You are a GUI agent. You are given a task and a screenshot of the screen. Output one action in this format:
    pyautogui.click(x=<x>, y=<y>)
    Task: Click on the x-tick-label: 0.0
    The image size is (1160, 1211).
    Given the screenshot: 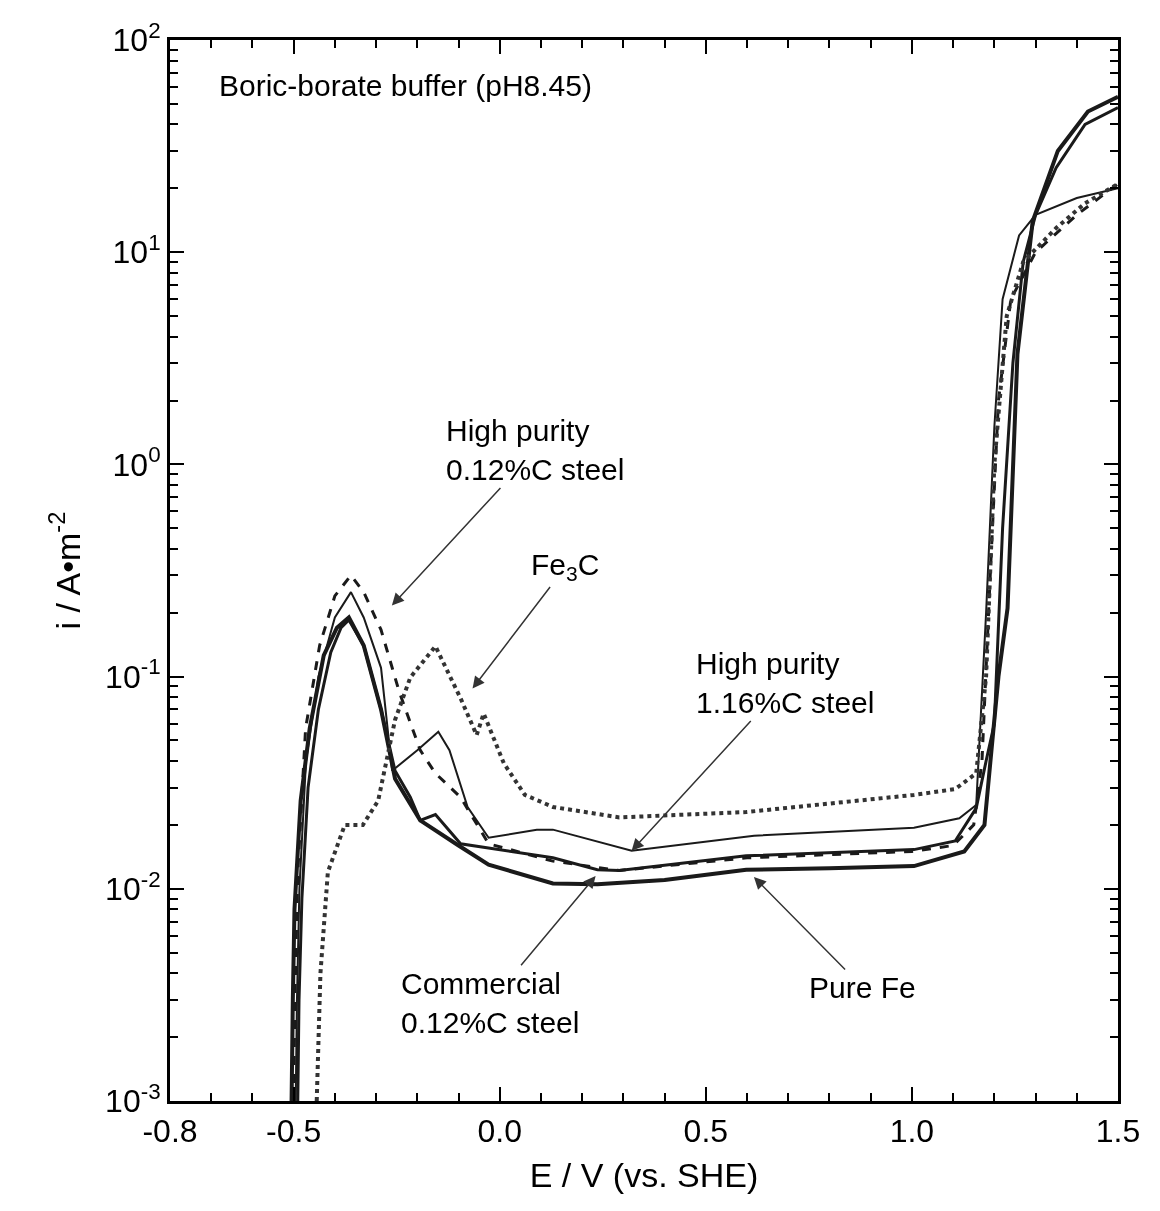 What is the action you would take?
    pyautogui.click(x=499, y=1131)
    